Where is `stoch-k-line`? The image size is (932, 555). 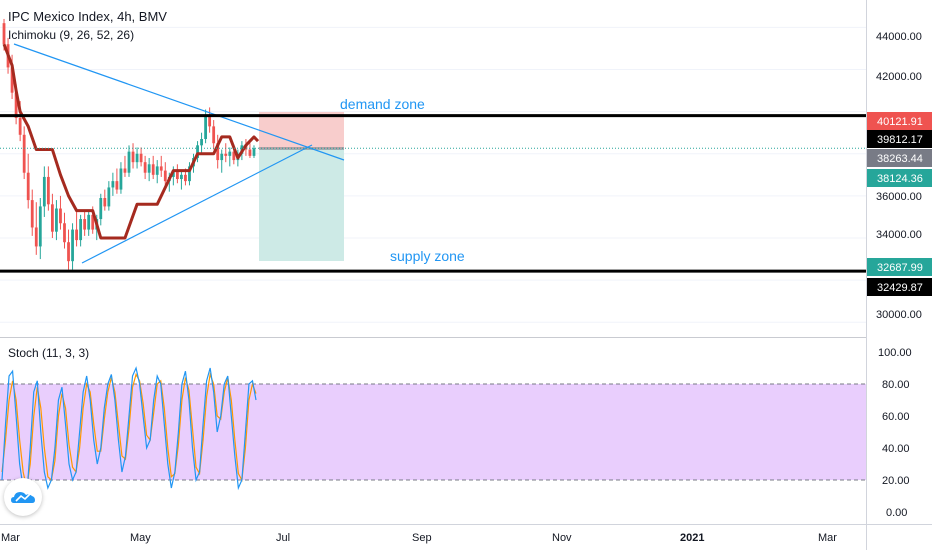 stoch-k-line is located at coordinates (129, 431).